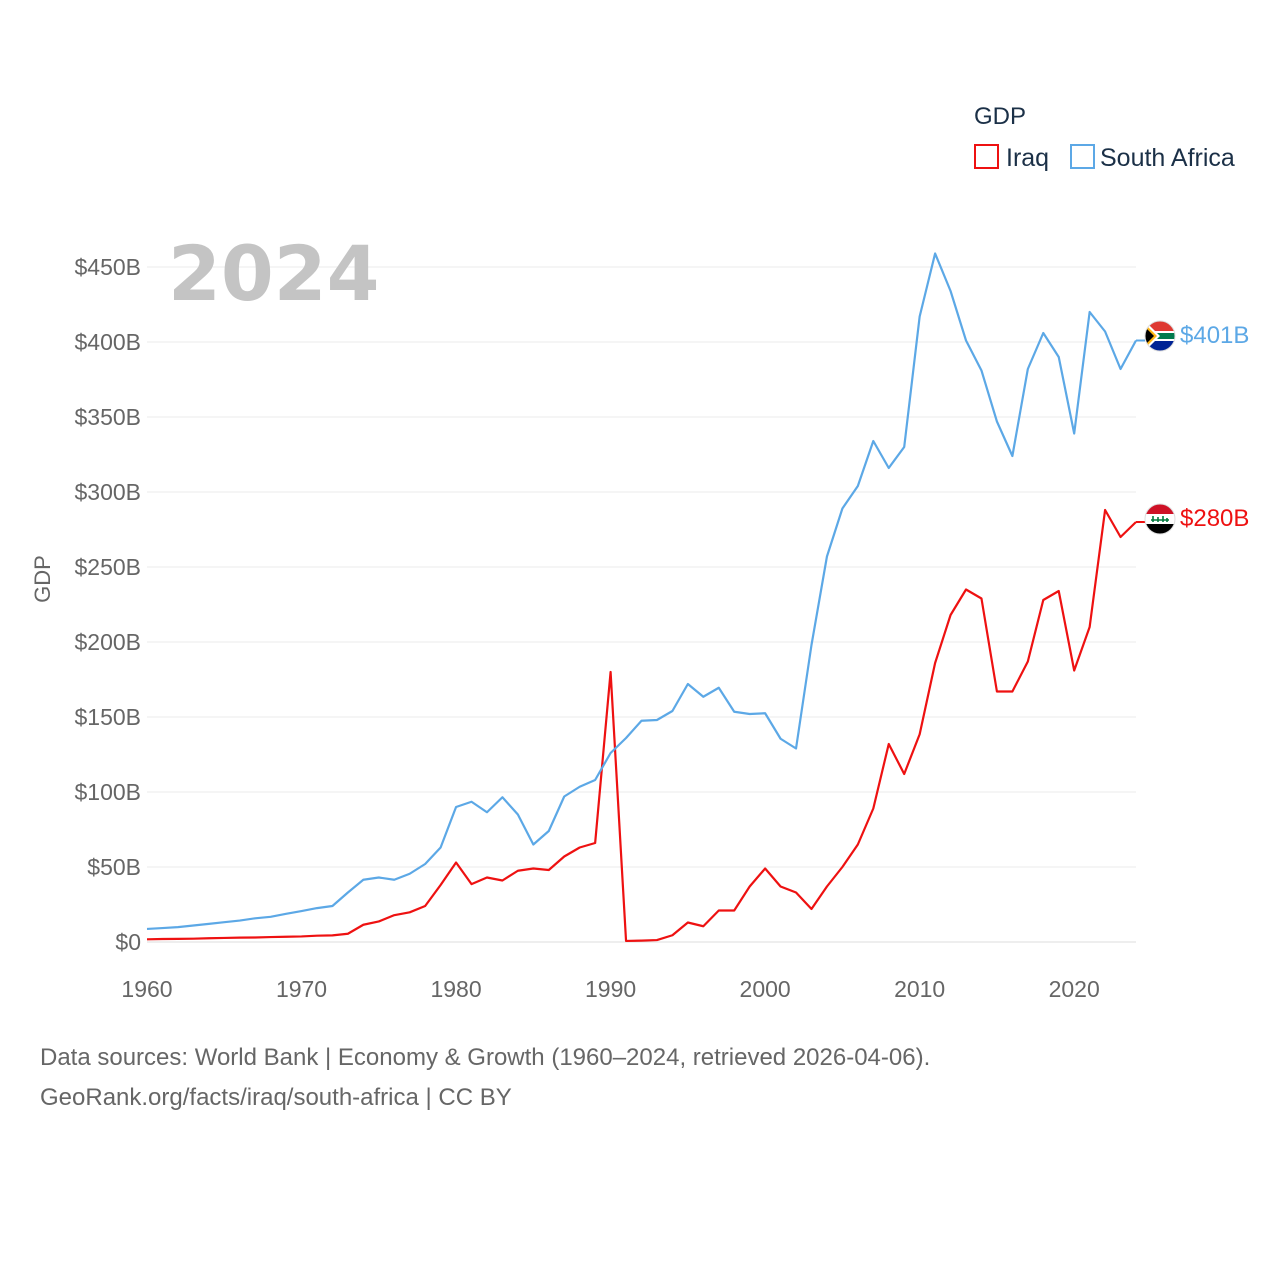 This screenshot has width=1280, height=1280. I want to click on y-axis-label: GDP, so click(42, 579).